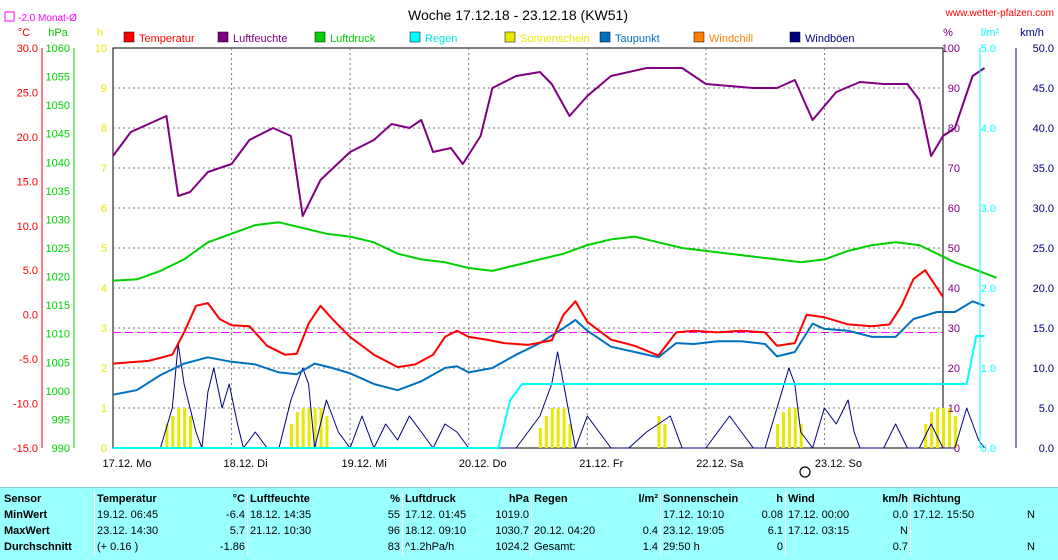 This screenshot has width=1058, height=560. What do you see at coordinates (518, 499) in the screenshot?
I see `stats-header-unit: hPa` at bounding box center [518, 499].